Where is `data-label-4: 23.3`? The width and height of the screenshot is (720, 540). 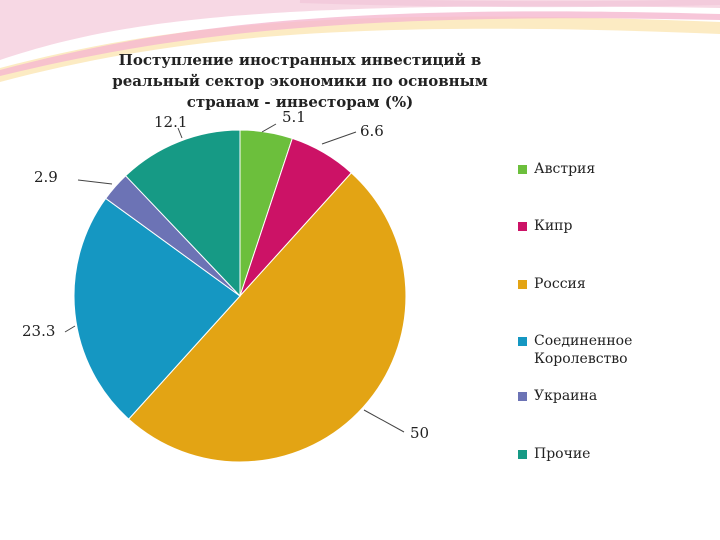 data-label-4: 23.3 is located at coordinates (38, 331).